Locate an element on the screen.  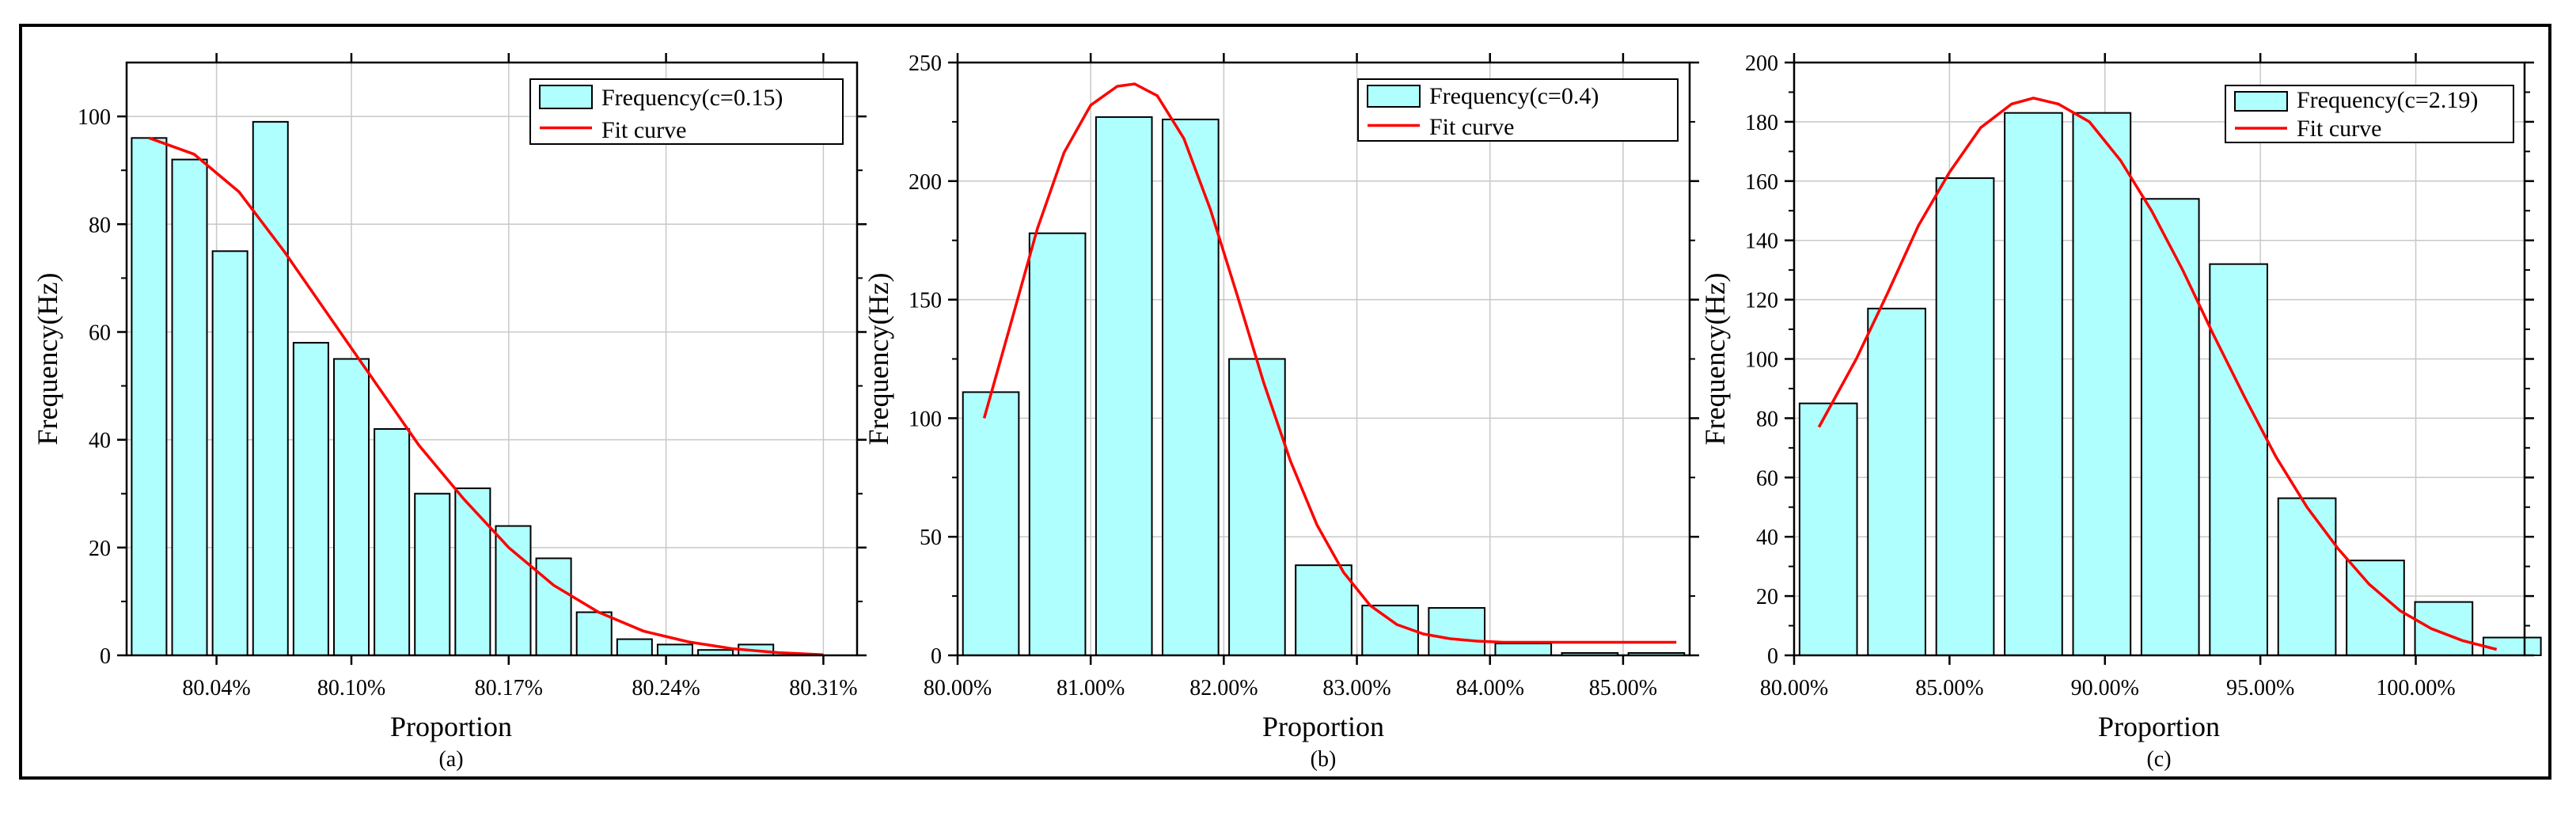
x-tick-label: 80.31% is located at coordinates (823, 688).